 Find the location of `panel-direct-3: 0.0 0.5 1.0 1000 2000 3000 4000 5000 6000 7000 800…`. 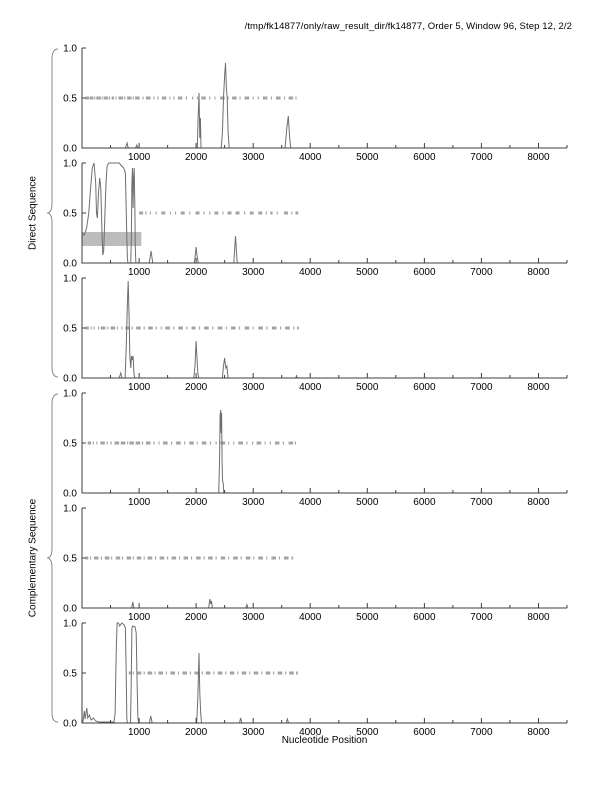

panel-direct-3: 0.0 0.5 1.0 1000 2000 3000 4000 5000 6000 7000 800… is located at coordinates (315, 333).